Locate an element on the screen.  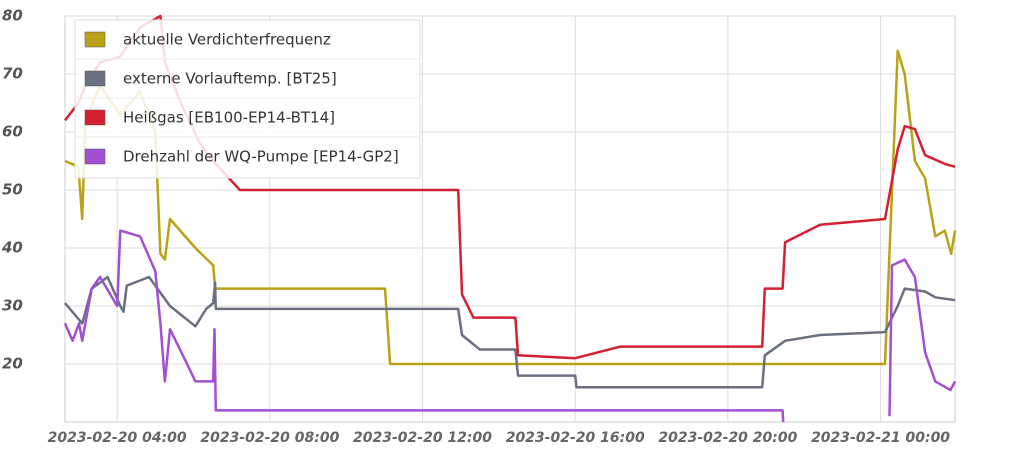
legend-box is located at coordinates (247, 99).